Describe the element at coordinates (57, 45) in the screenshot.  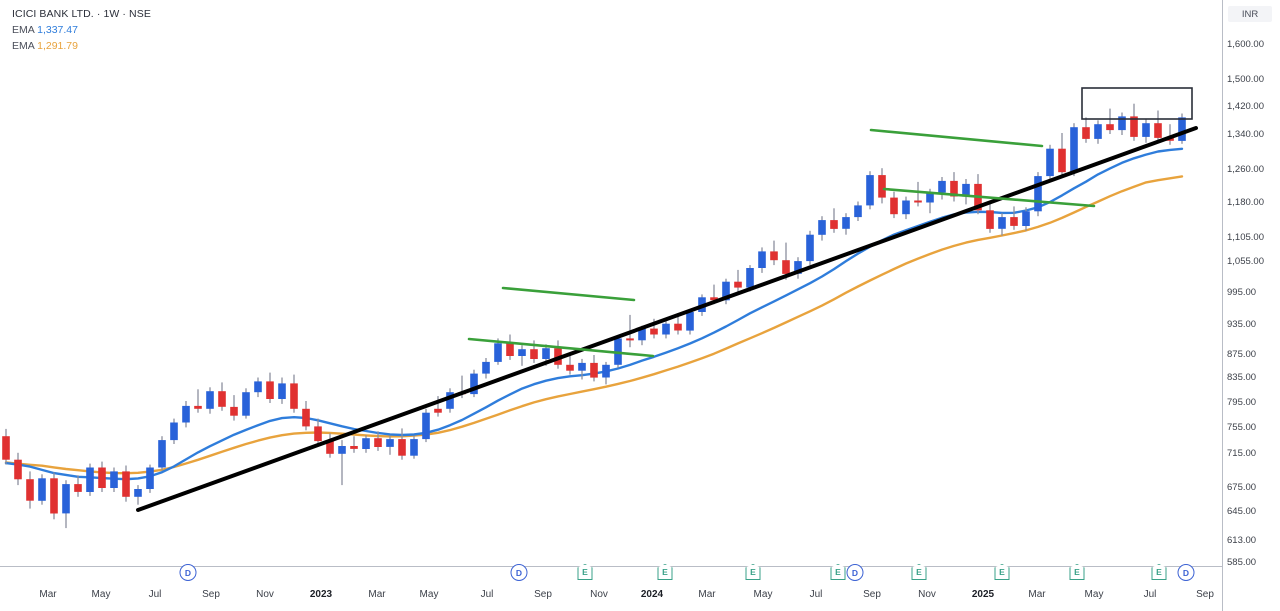
I see `legend-ema-slow-value: 1,291.79` at that location.